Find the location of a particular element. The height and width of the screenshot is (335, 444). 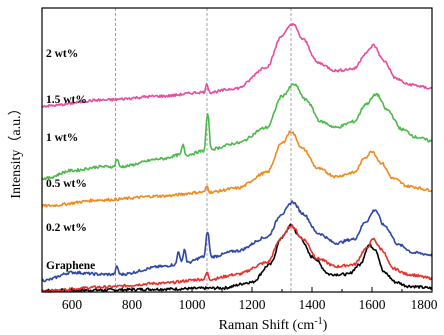

x-axis-title-close: ) is located at coordinates (325, 325).